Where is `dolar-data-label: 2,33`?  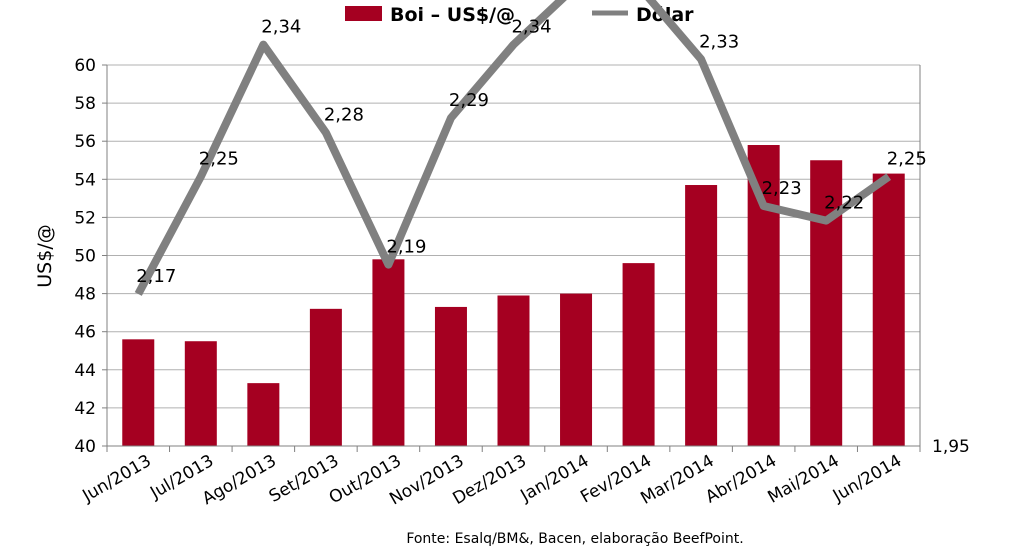
dolar-data-label: 2,33 is located at coordinates (719, 41).